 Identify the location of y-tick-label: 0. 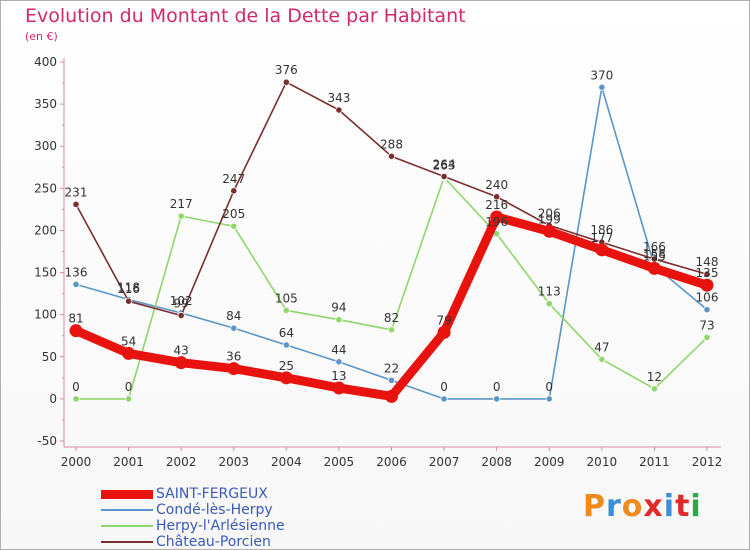
(53, 399).